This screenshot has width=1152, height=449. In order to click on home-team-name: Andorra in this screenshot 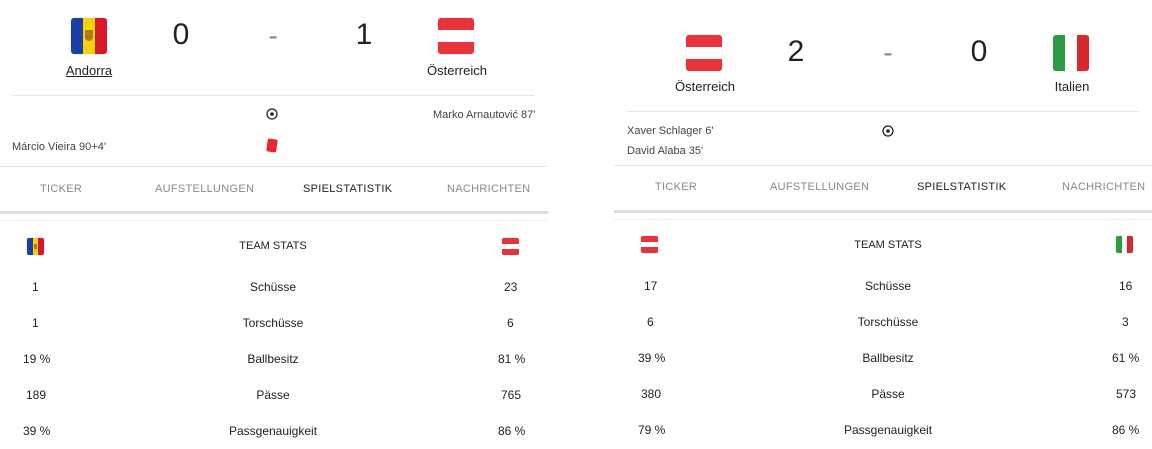, I will do `click(89, 70)`.